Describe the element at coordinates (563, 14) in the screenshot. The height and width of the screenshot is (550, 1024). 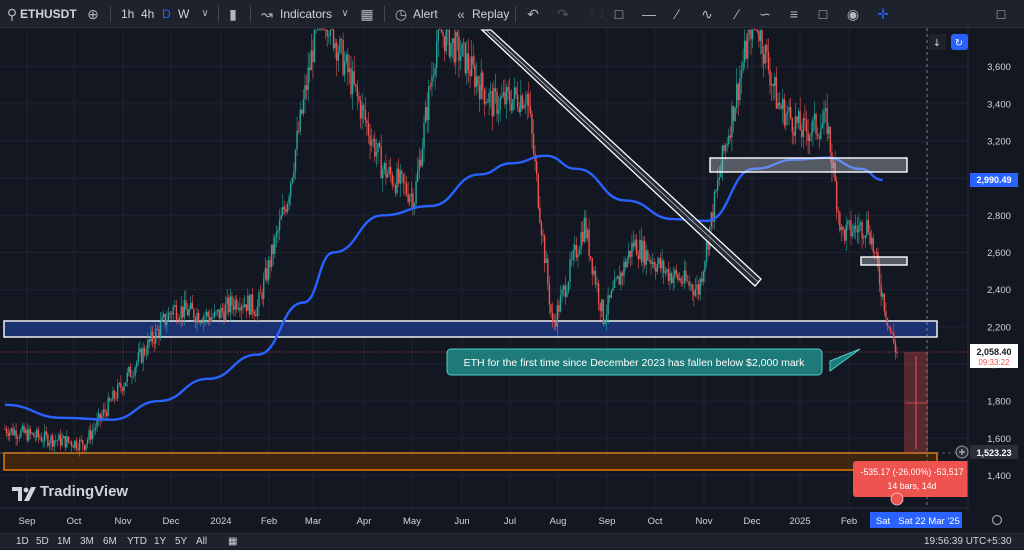
I see `redo-icon: ↷` at that location.